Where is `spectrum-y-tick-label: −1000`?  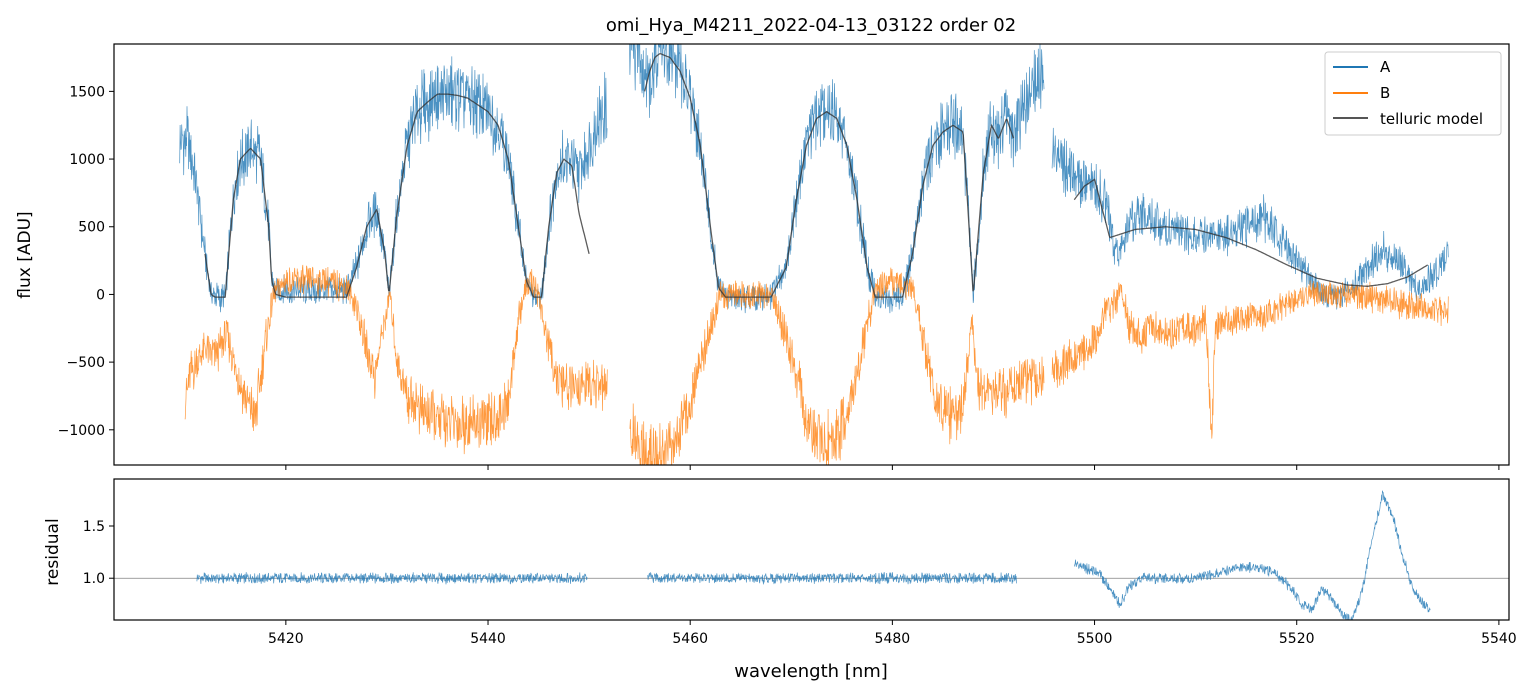
spectrum-y-tick-label: −1000 is located at coordinates (81, 431).